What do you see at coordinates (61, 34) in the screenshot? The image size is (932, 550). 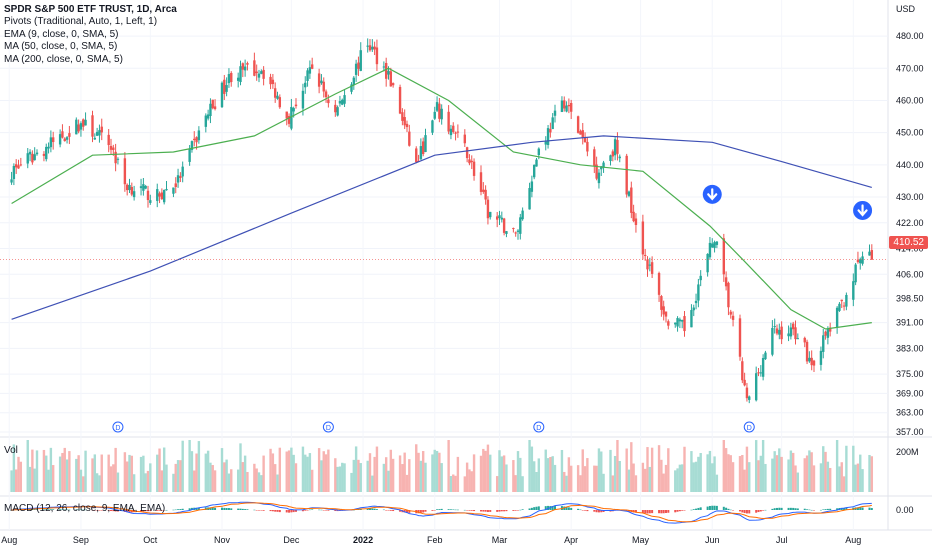 I see `indicator-ema: EMA (9, close, 0, SMA, 5)` at bounding box center [61, 34].